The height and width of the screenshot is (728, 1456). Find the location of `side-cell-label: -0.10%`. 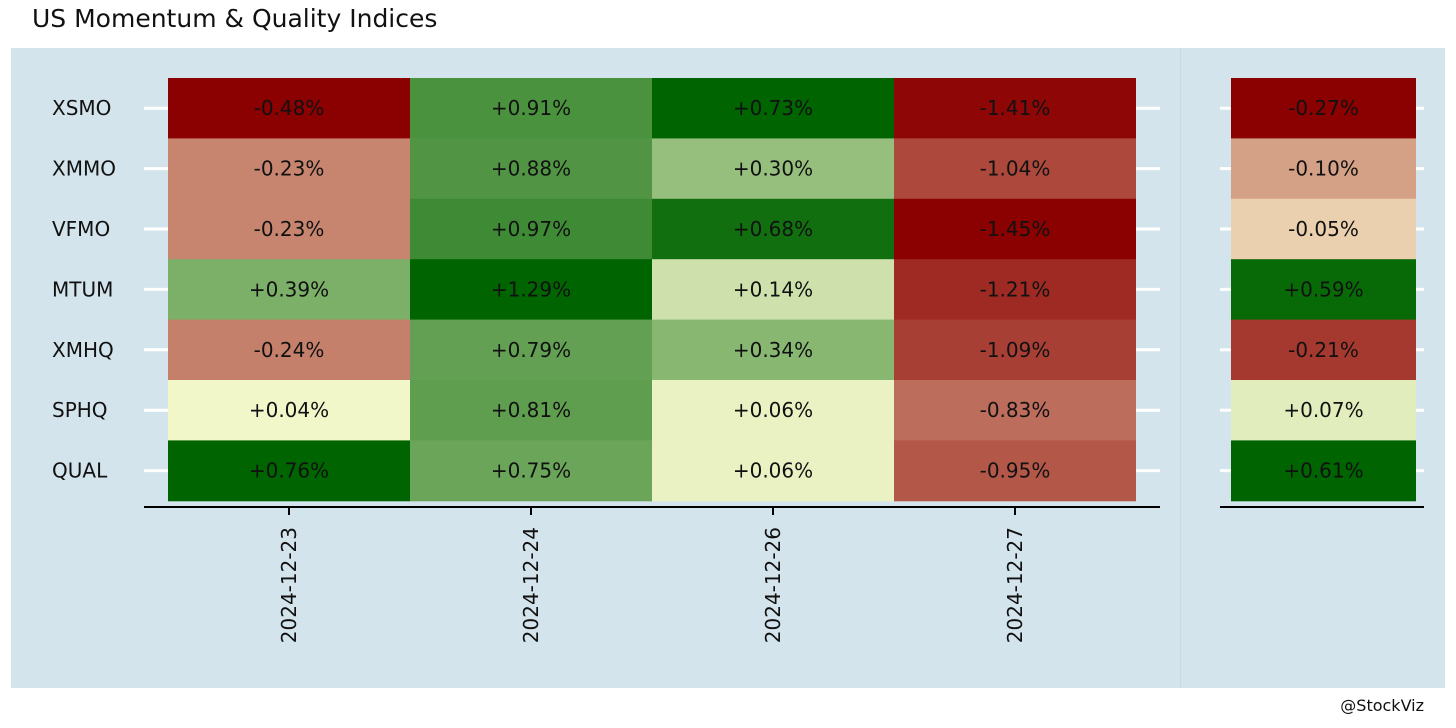

side-cell-label: -0.10% is located at coordinates (1323, 169).